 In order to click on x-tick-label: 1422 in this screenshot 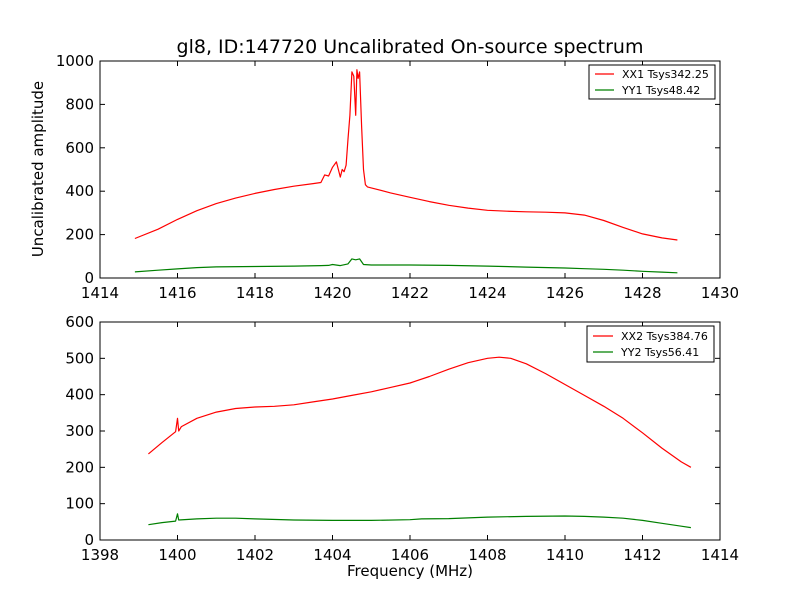, I will do `click(410, 293)`.